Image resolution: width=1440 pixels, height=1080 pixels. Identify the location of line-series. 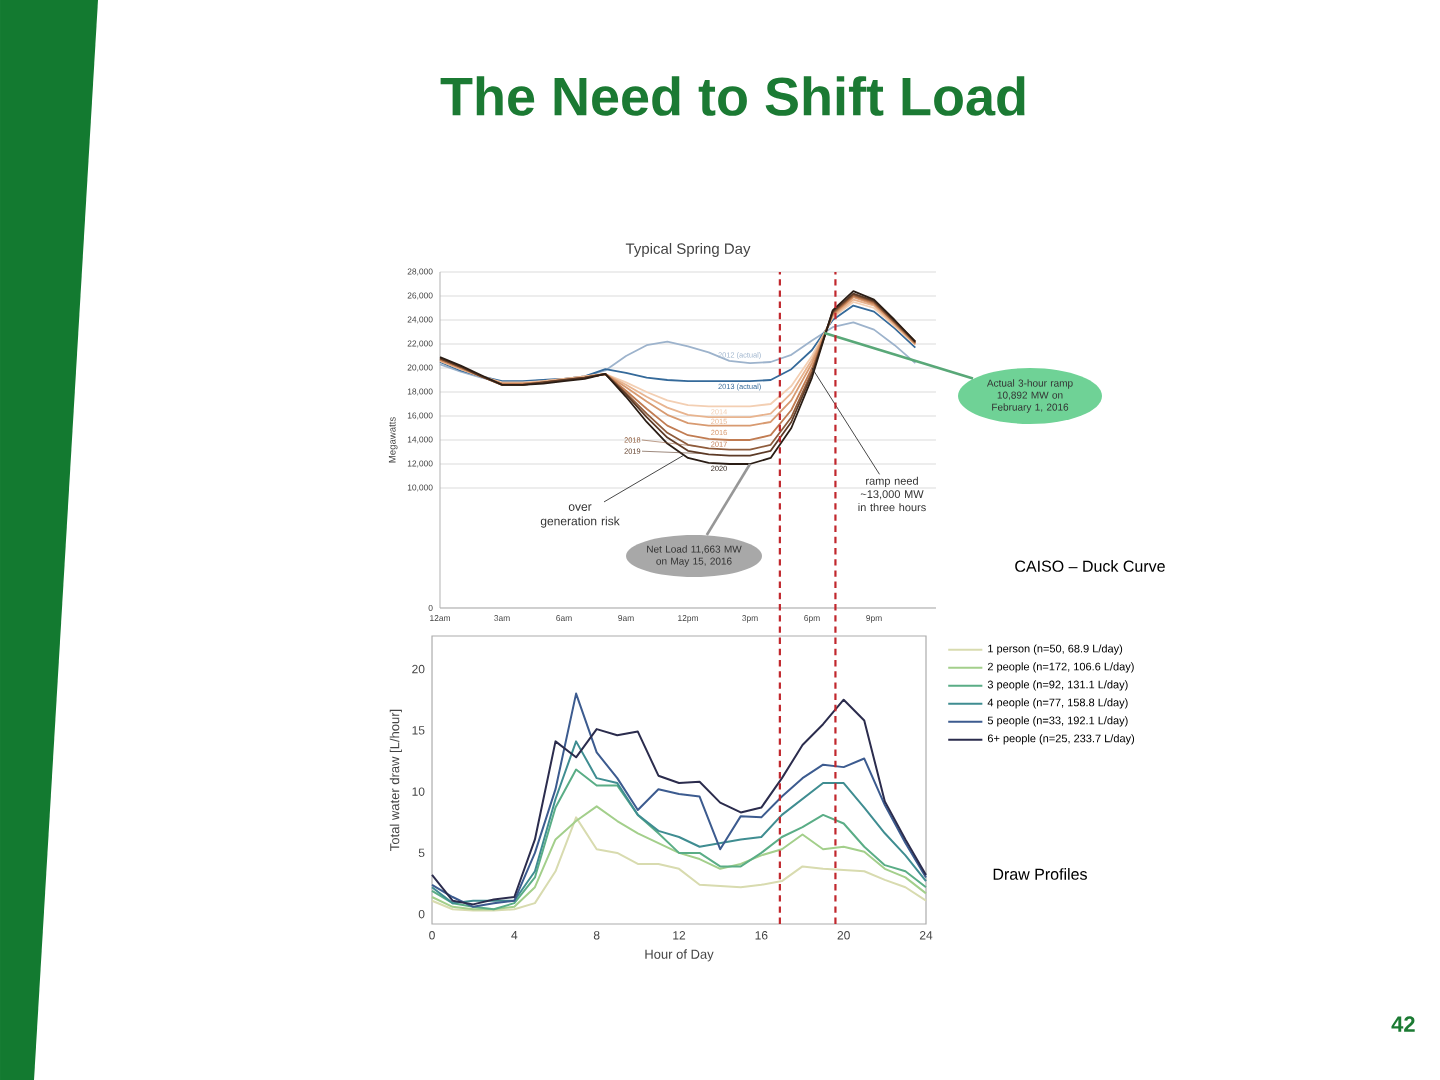
(679, 839).